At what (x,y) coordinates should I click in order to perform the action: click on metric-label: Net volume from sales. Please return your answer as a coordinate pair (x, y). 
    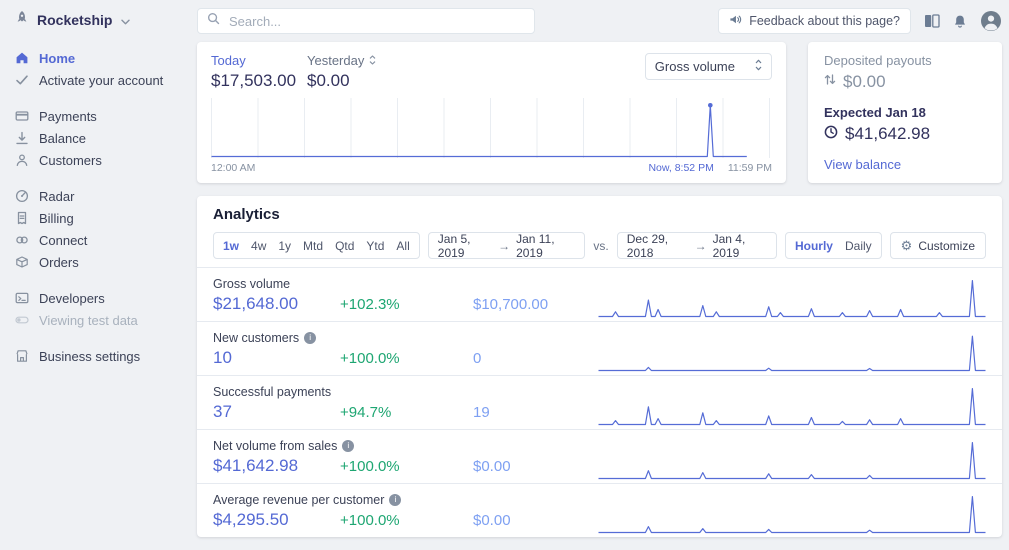
    Looking at the image, I should click on (275, 445).